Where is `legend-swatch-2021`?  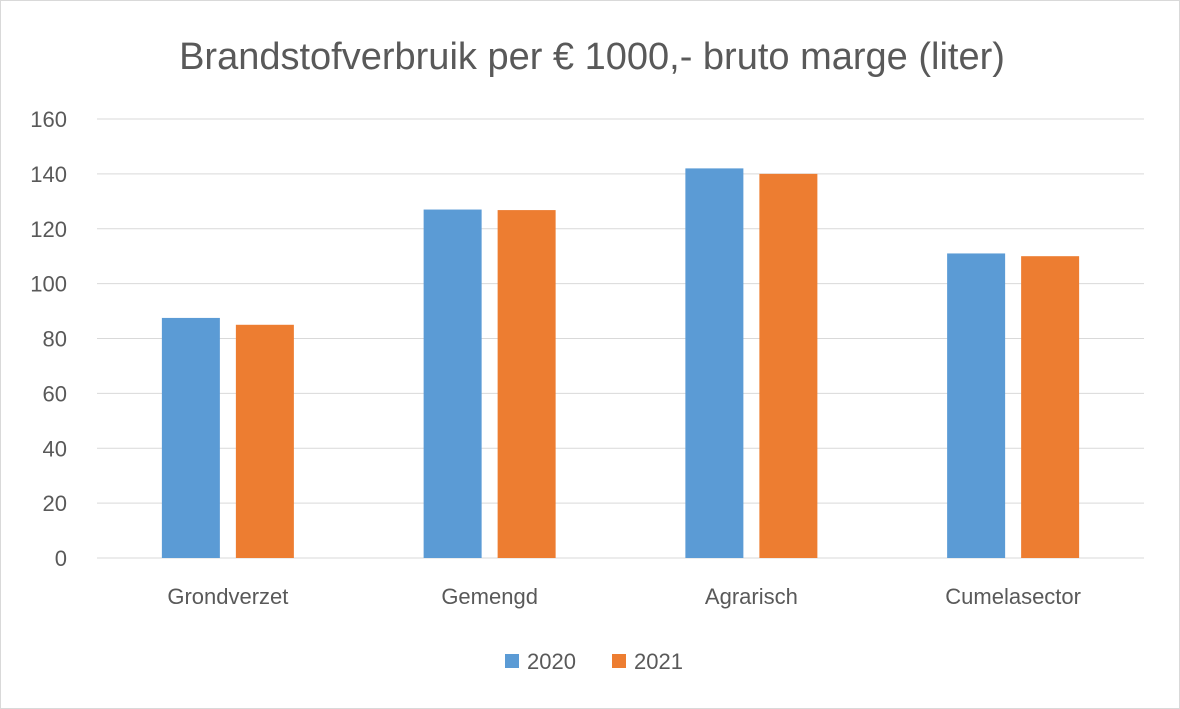 legend-swatch-2021 is located at coordinates (619, 661).